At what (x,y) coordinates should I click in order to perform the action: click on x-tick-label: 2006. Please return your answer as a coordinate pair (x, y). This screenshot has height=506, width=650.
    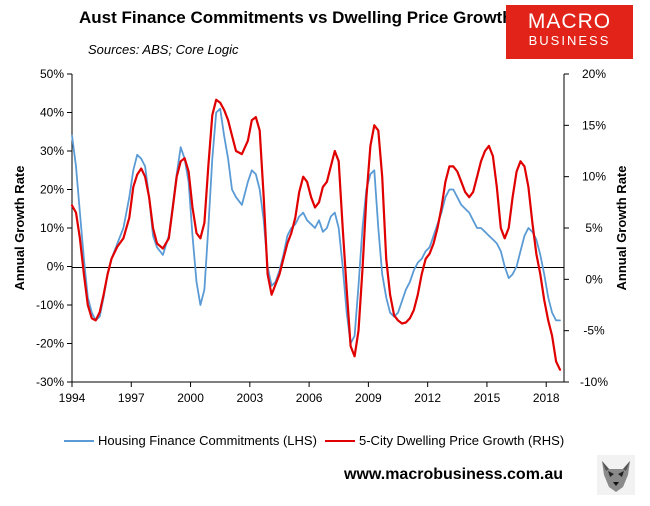
    Looking at the image, I should click on (309, 398).